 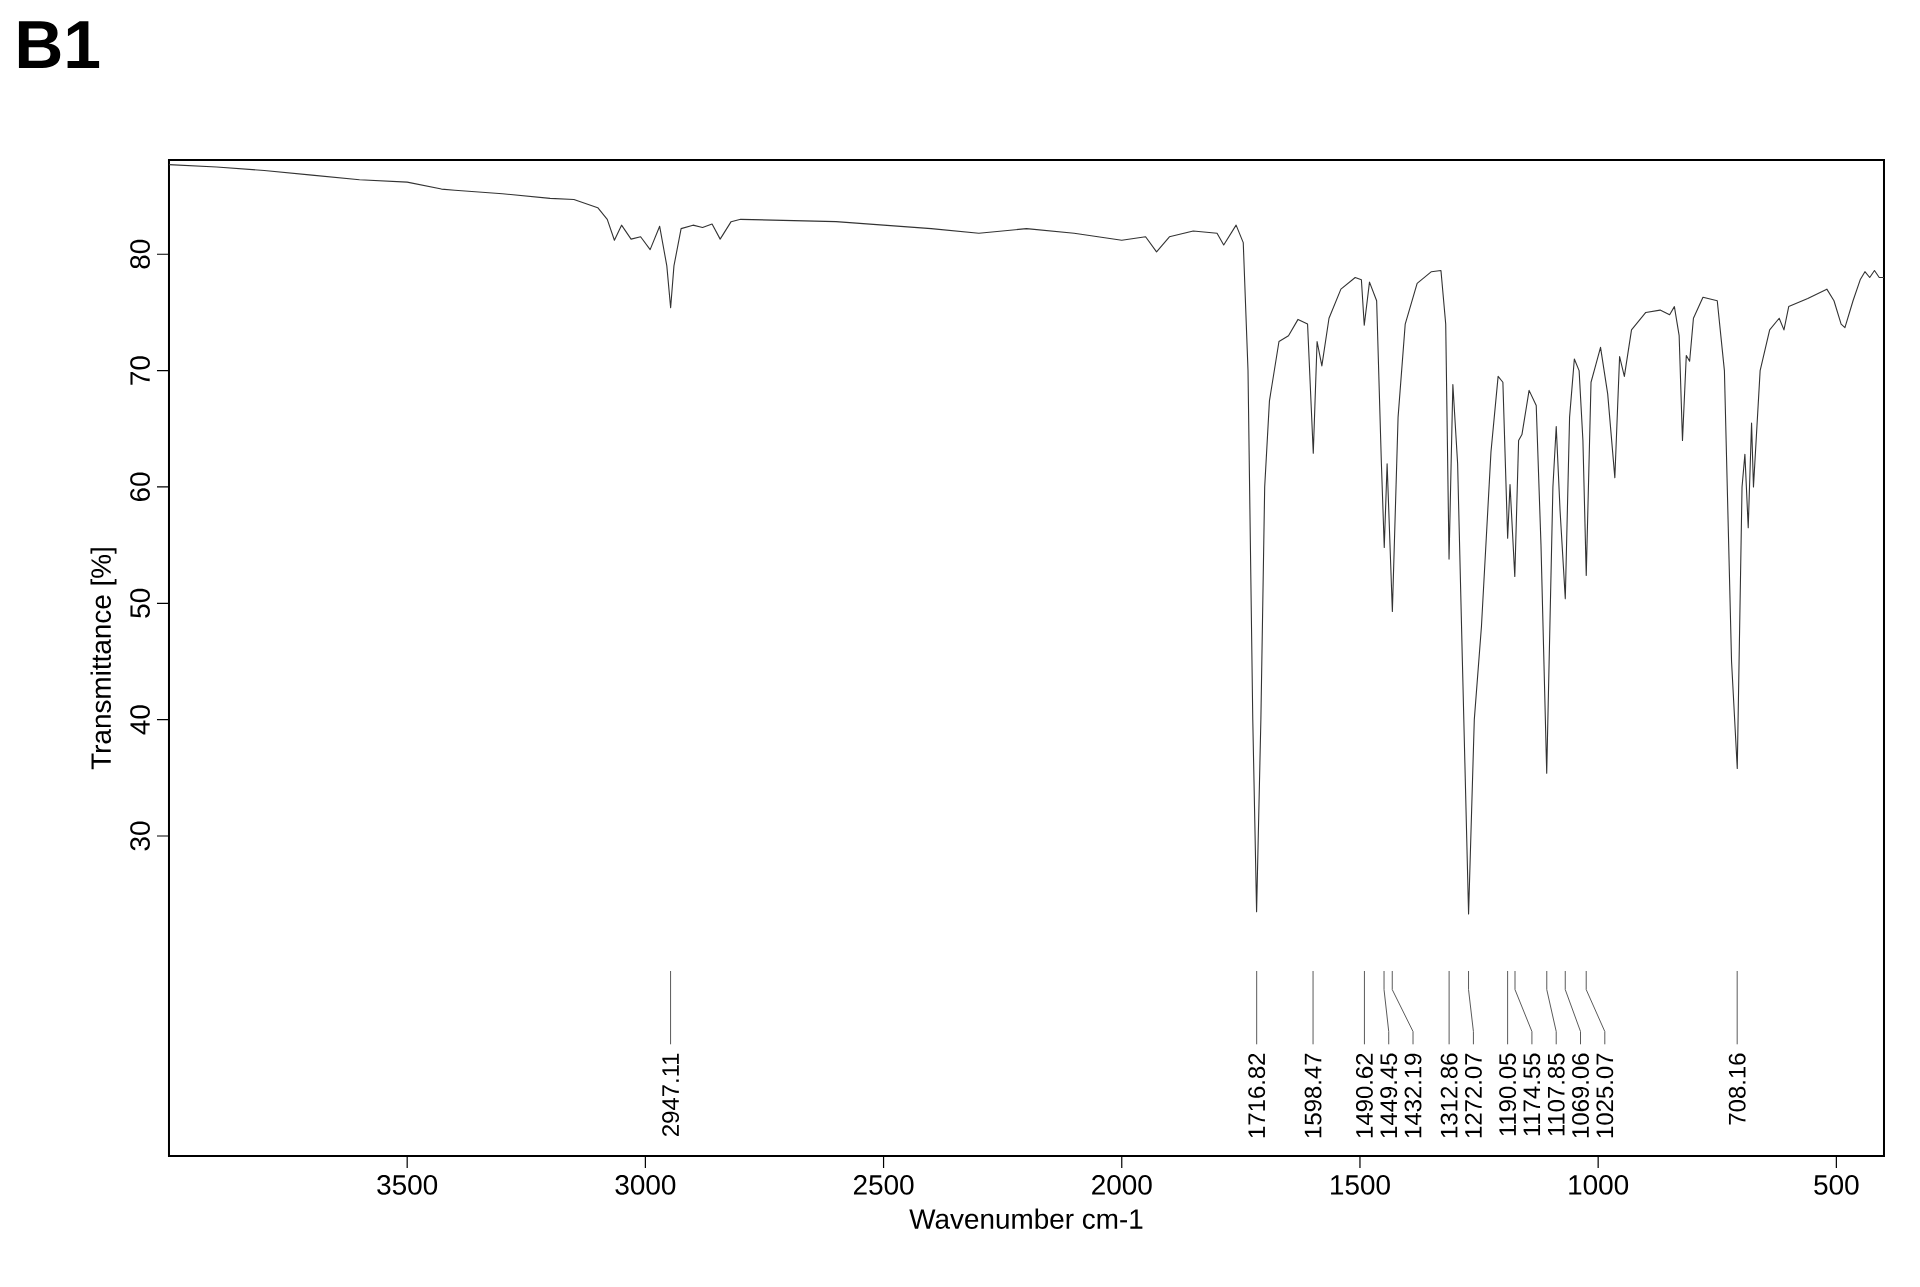 I want to click on x-tick-label: 1000, so click(x=1599, y=1185).